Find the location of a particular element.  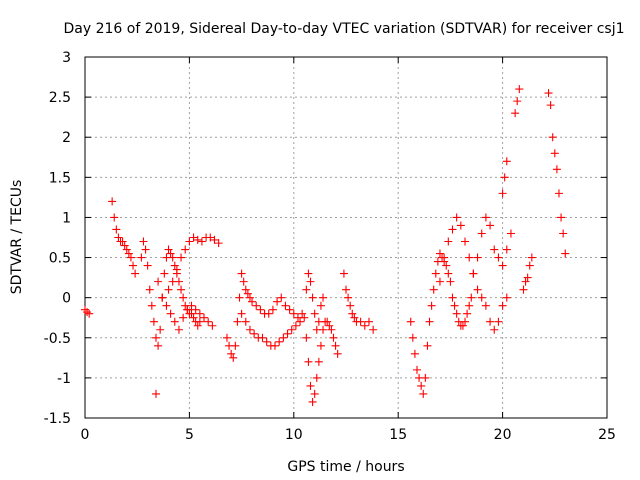

y-tick-label: 3 is located at coordinates (66, 58).